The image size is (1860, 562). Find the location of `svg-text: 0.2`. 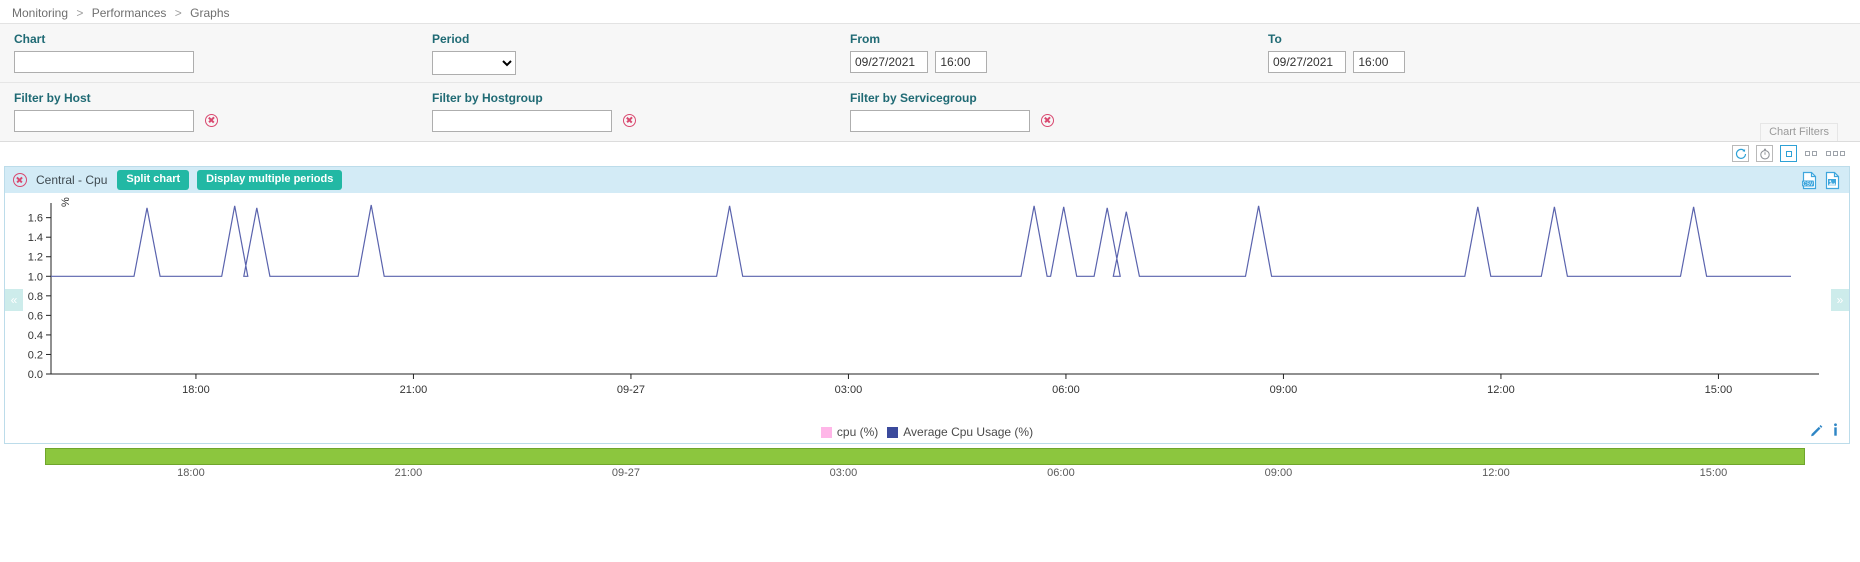

svg-text: 0.2 is located at coordinates (35, 355).